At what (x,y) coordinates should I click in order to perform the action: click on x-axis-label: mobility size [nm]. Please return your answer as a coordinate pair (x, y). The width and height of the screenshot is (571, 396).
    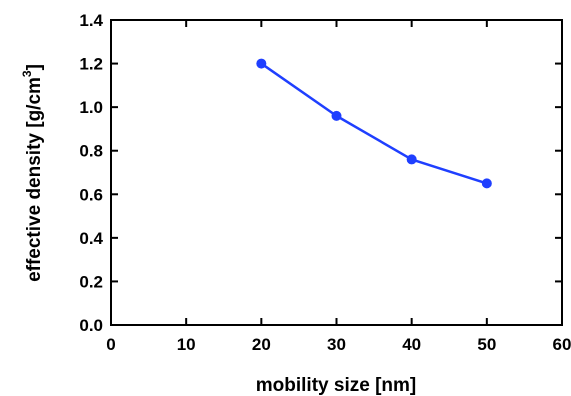
    Looking at the image, I should click on (336, 385).